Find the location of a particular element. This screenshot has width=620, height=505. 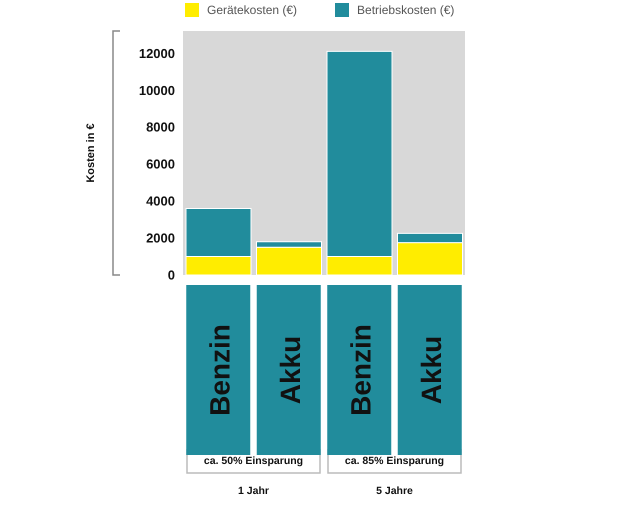

y-tick-label: 4000 is located at coordinates (160, 201).